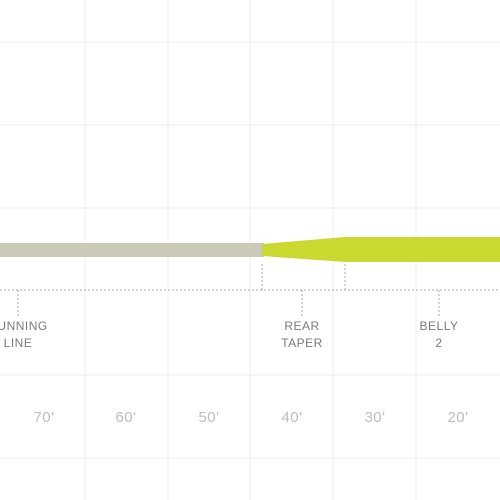  Describe the element at coordinates (125, 417) in the screenshot. I see `scale-label: 60'` at that location.